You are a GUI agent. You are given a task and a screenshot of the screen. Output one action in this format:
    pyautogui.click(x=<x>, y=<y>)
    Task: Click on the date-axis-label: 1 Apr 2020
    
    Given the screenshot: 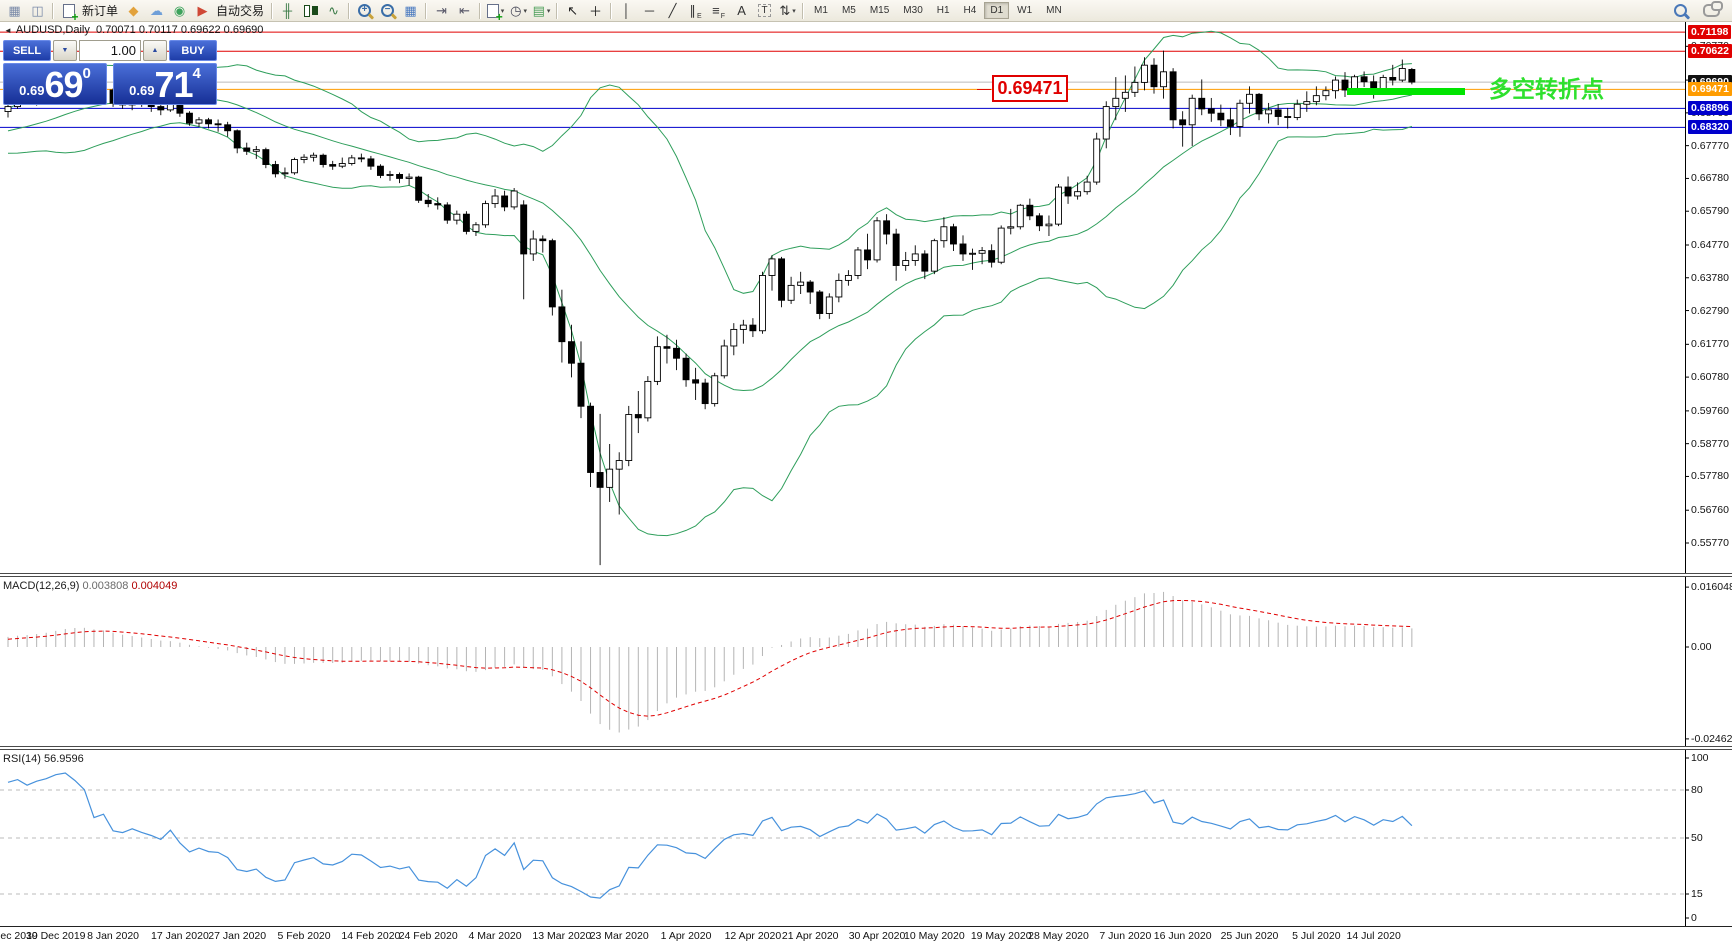 What is the action you would take?
    pyautogui.click(x=686, y=936)
    